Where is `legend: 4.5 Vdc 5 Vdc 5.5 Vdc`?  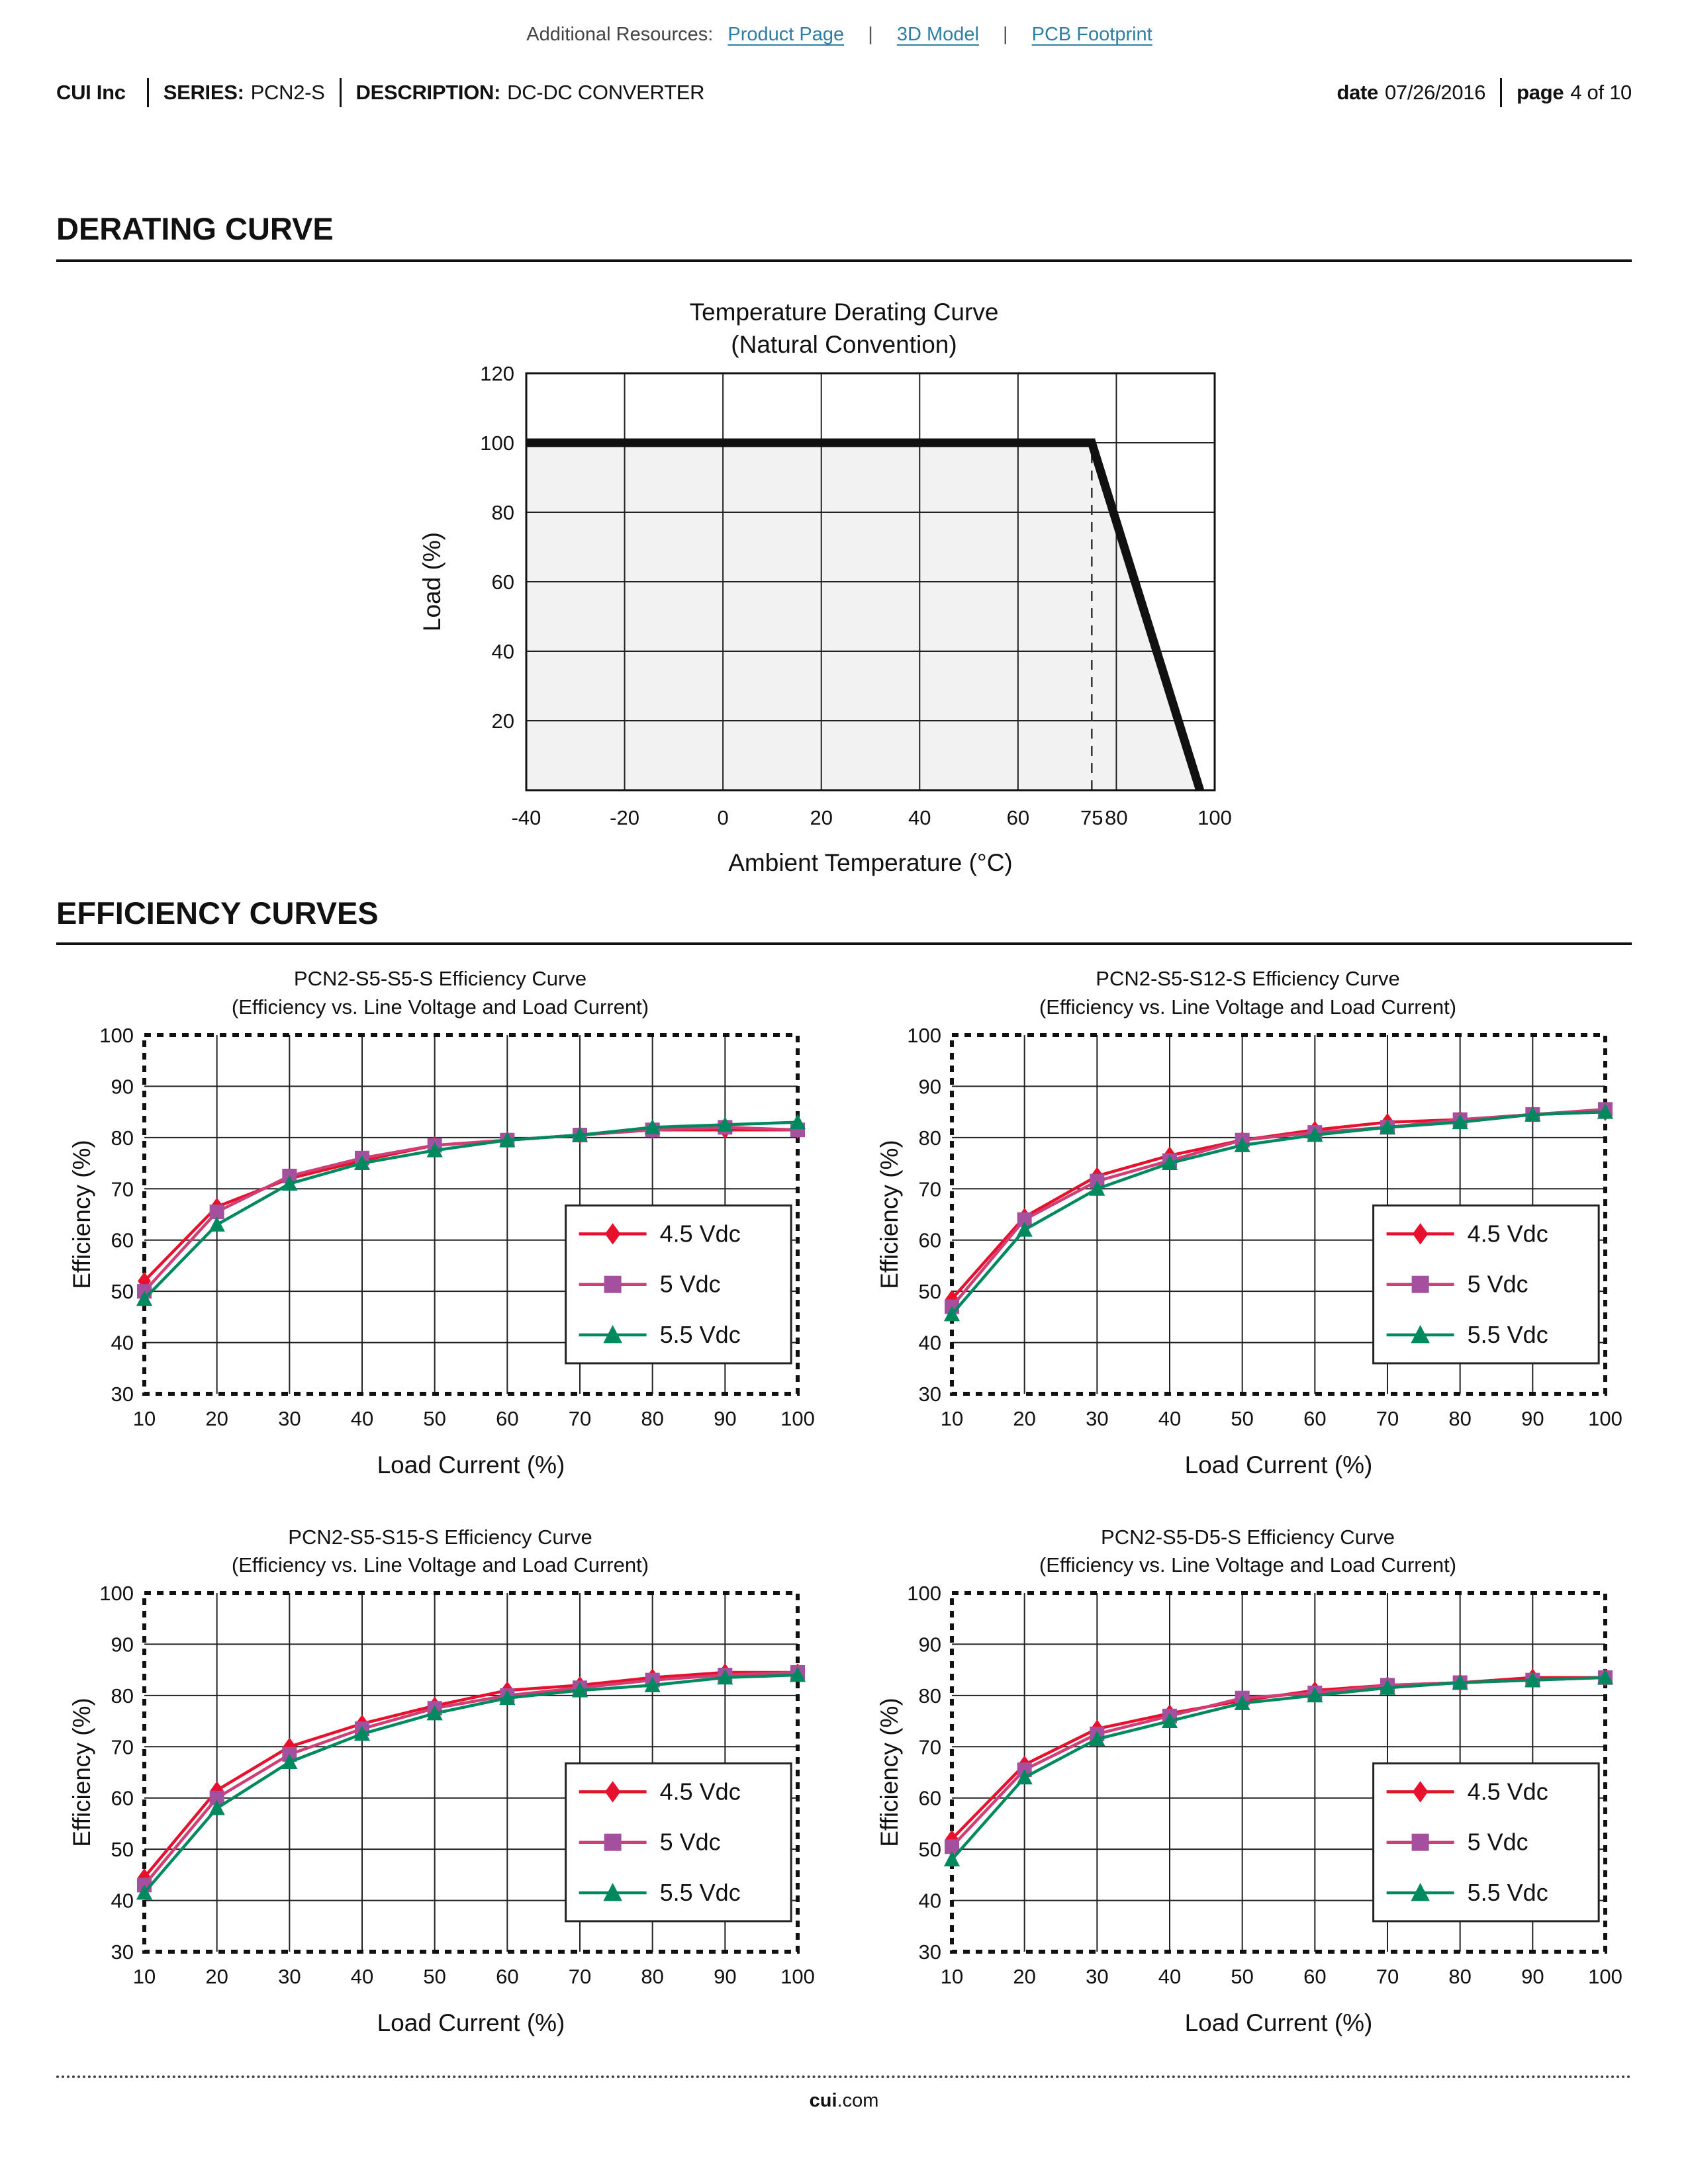 legend: 4.5 Vdc 5 Vdc 5.5 Vdc is located at coordinates (1486, 1284).